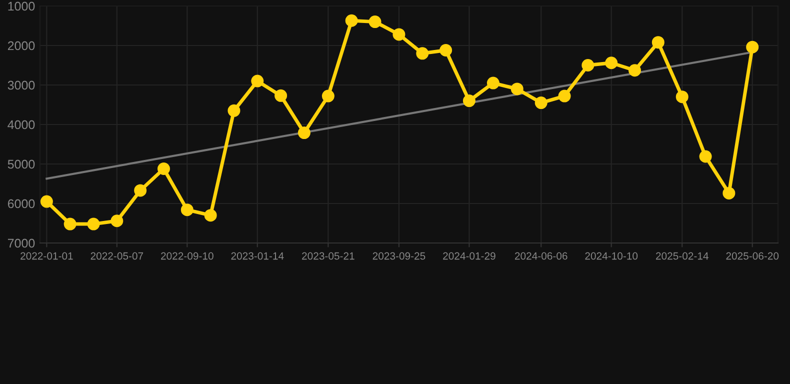 This screenshot has width=790, height=384. What do you see at coordinates (541, 256) in the screenshot?
I see `x-tick-label: 2024-06-06` at bounding box center [541, 256].